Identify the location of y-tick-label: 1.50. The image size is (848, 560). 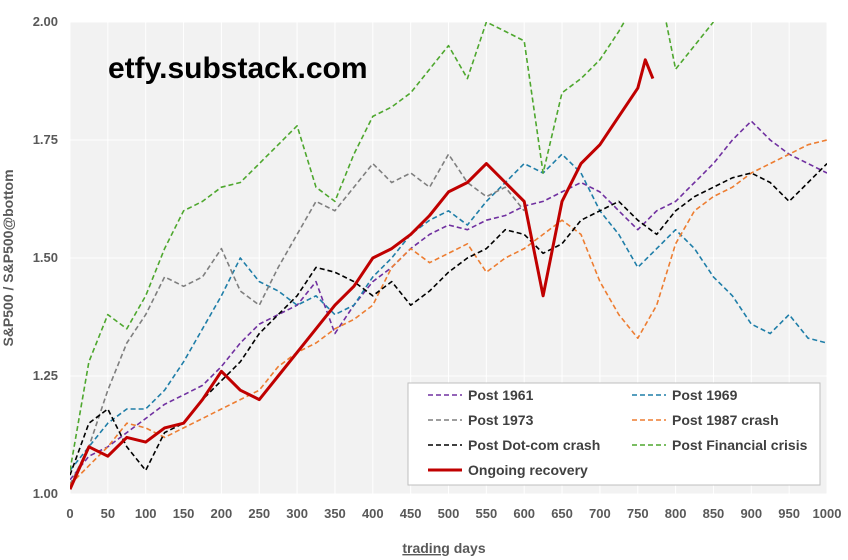
(45, 257).